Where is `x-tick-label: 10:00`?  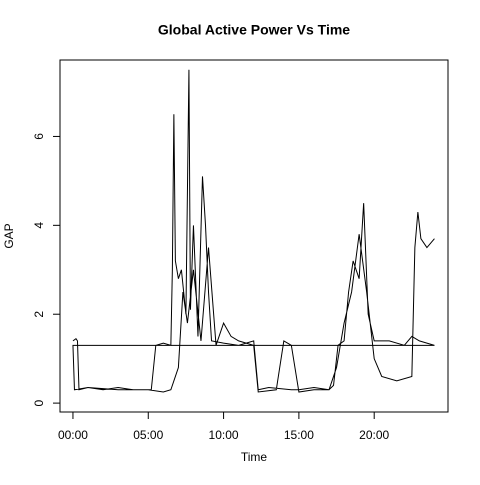
x-tick-label: 10:00 is located at coordinates (224, 435).